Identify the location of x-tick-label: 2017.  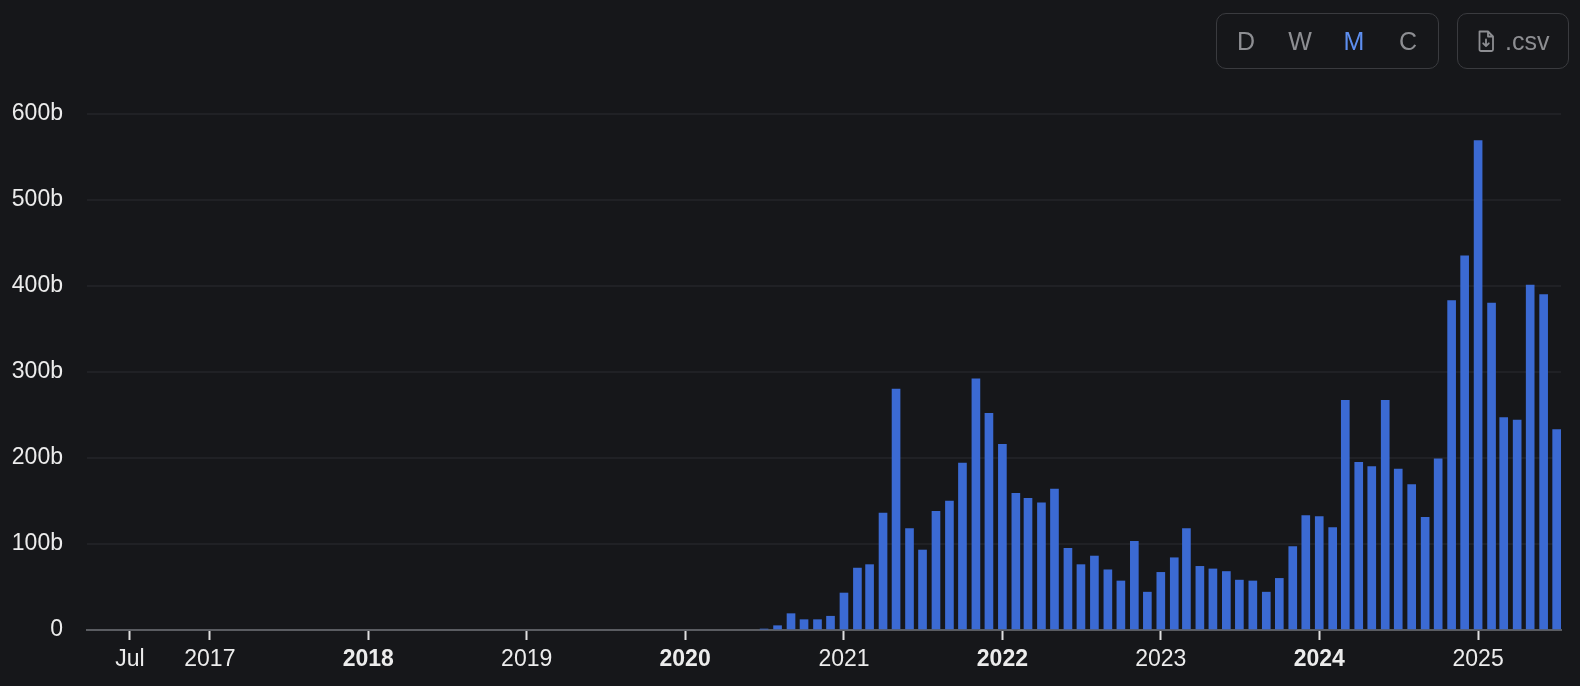
(210, 658).